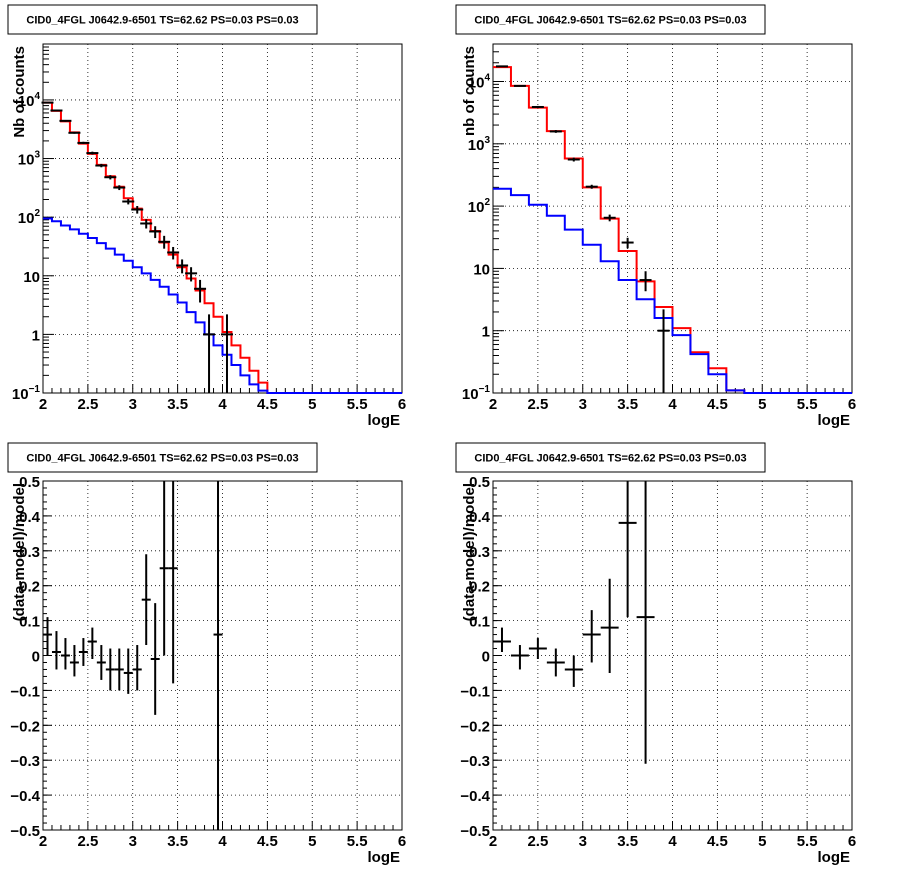 The width and height of the screenshot is (898, 875). What do you see at coordinates (476, 393) in the screenshot?
I see `y-tick-label: 10⁻¹` at bounding box center [476, 393].